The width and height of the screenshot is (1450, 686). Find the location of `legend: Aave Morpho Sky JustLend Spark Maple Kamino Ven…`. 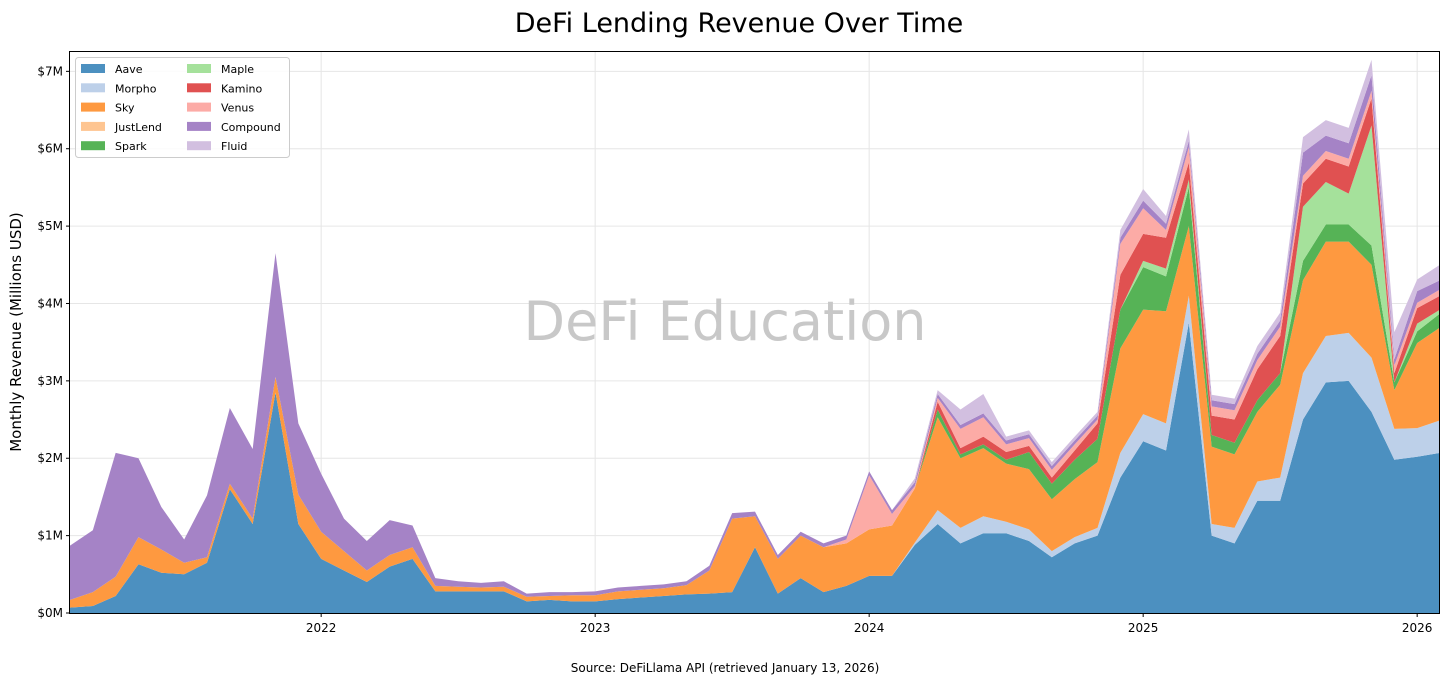

legend: Aave Morpho Sky JustLend Spark Maple Kamino Ven… is located at coordinates (182, 107).